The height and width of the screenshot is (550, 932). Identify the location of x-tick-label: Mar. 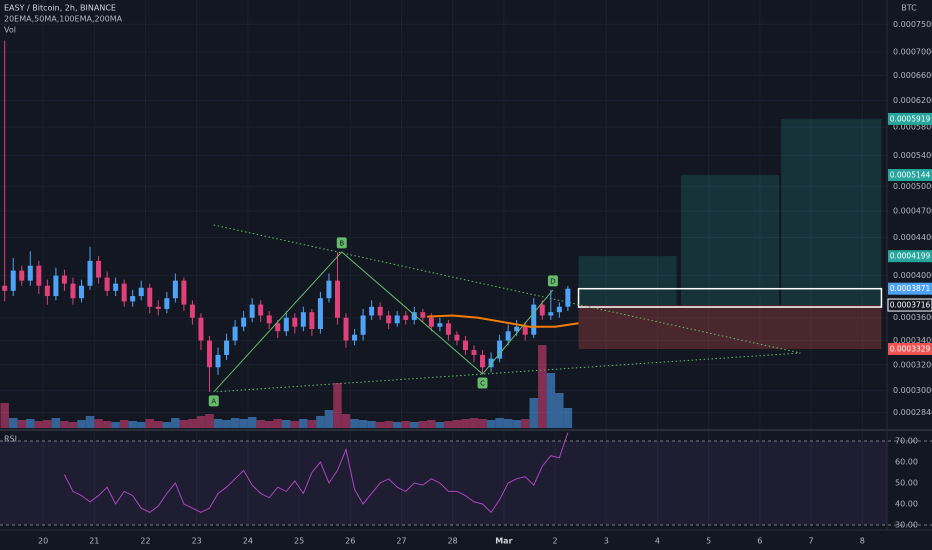
(503, 541).